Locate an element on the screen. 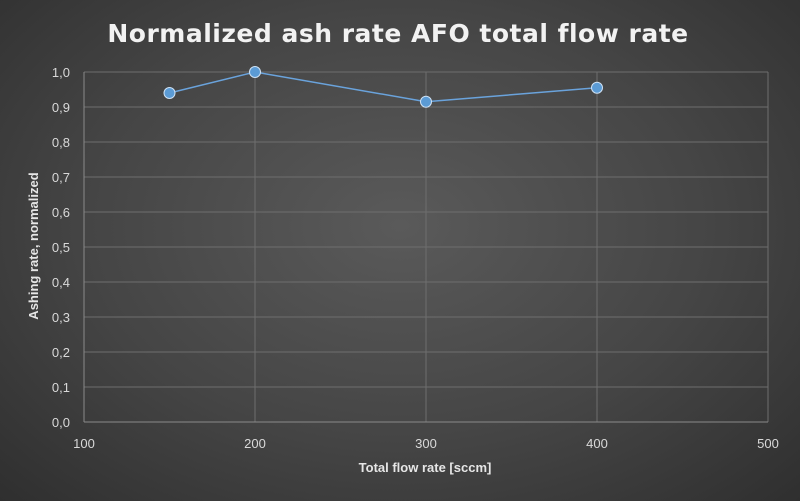 Image resolution: width=800 pixels, height=501 pixels. x-tick-label: 500 is located at coordinates (768, 443).